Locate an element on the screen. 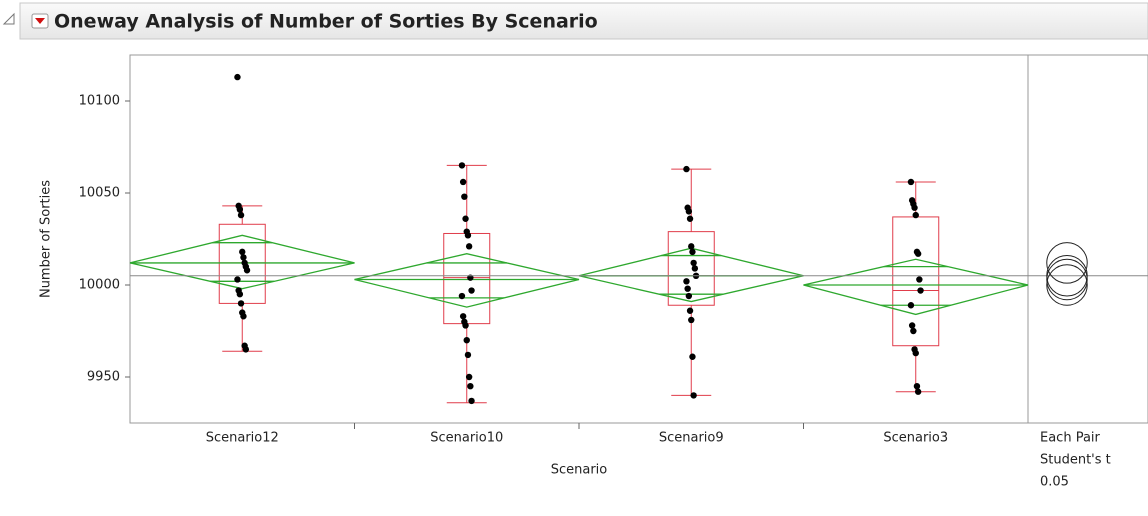 This screenshot has height=516, width=1148. comparison-label: Each Pair is located at coordinates (1070, 438).